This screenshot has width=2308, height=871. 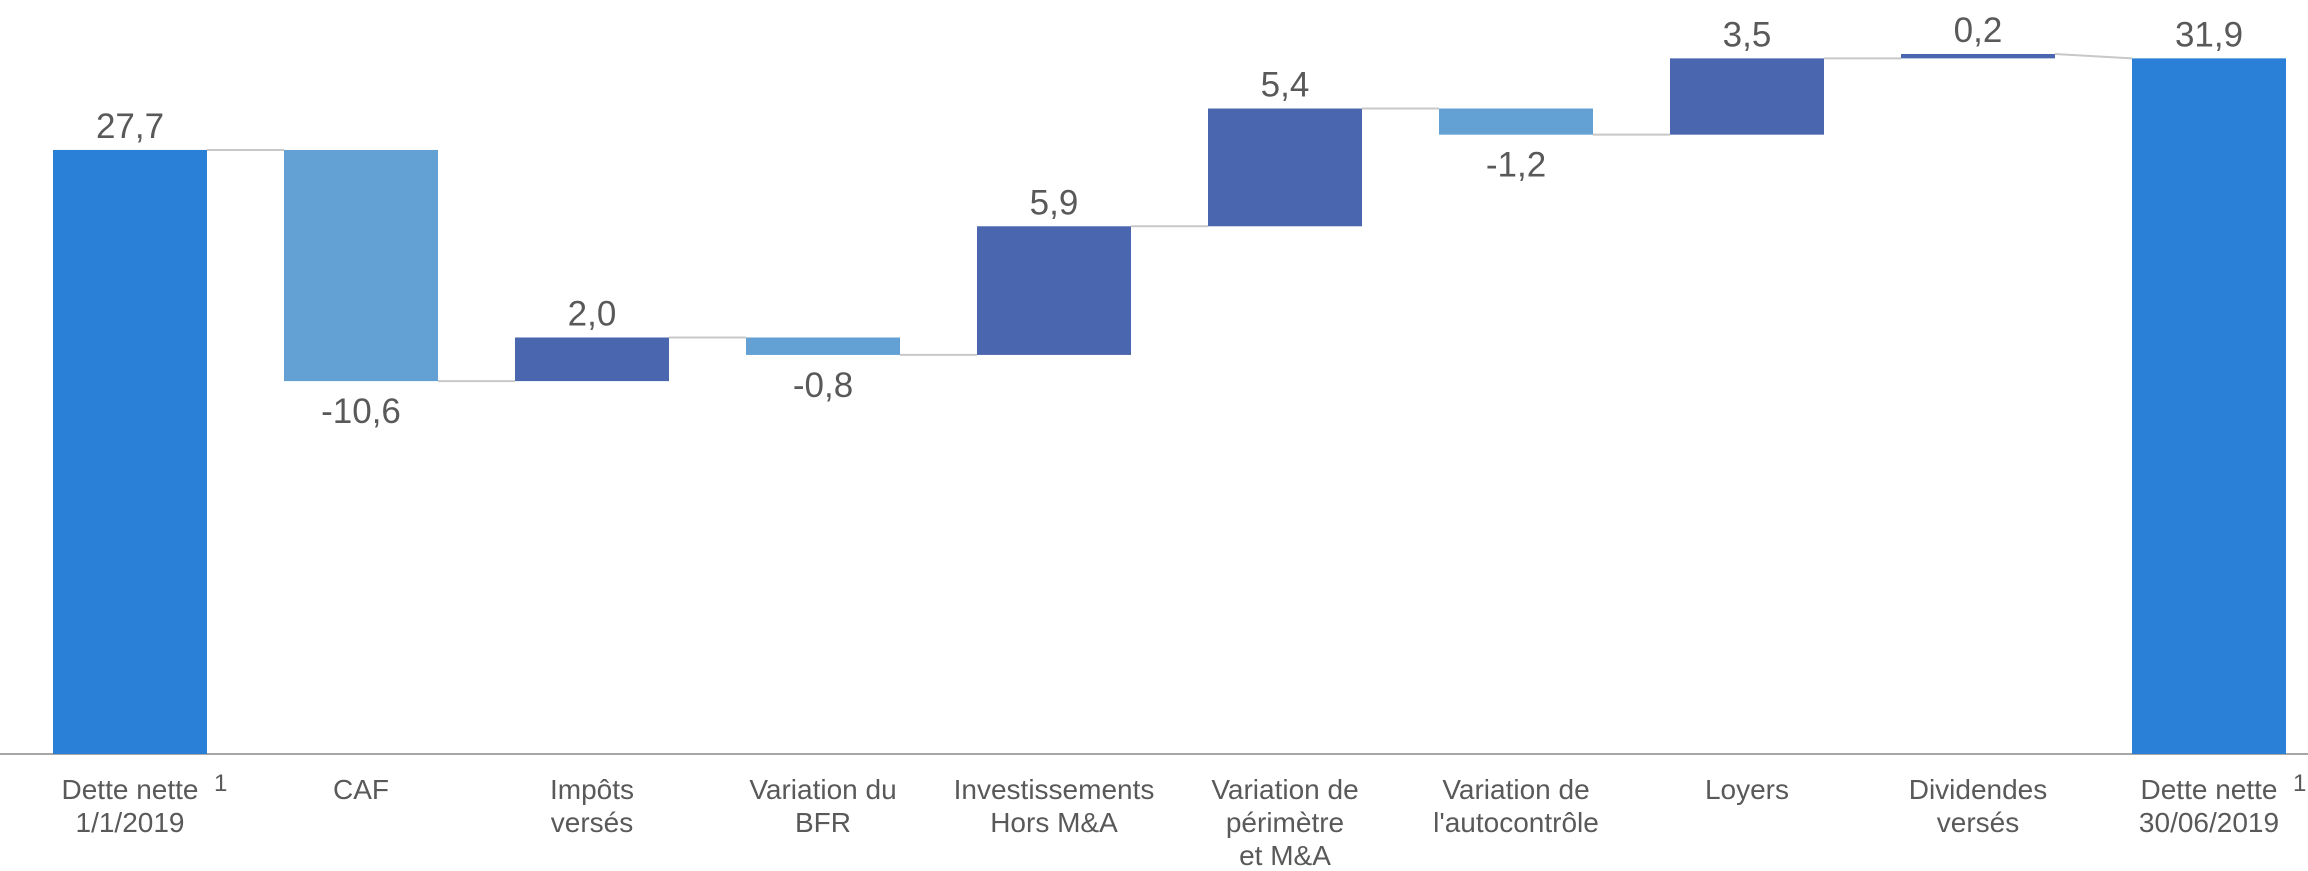 What do you see at coordinates (1285, 85) in the screenshot?
I see `value-label: 5,4` at bounding box center [1285, 85].